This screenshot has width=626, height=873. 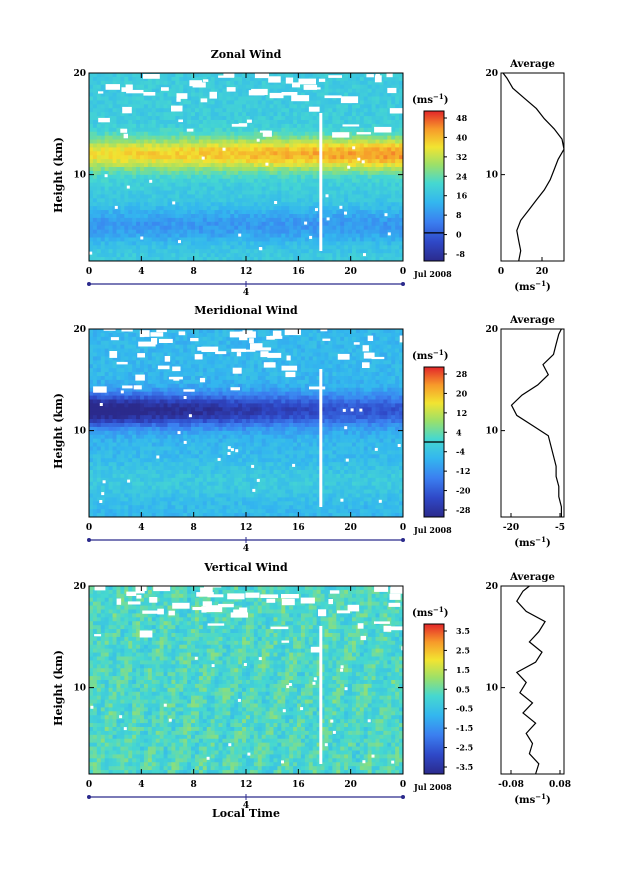 What do you see at coordinates (459, 235) in the screenshot?
I see `colorbar-label: 0` at bounding box center [459, 235].